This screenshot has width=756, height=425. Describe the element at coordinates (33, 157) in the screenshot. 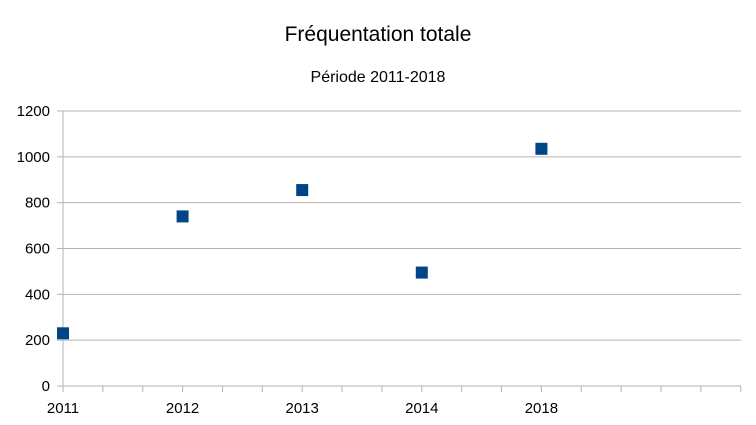

I see `y-tick-label: 1000` at that location.